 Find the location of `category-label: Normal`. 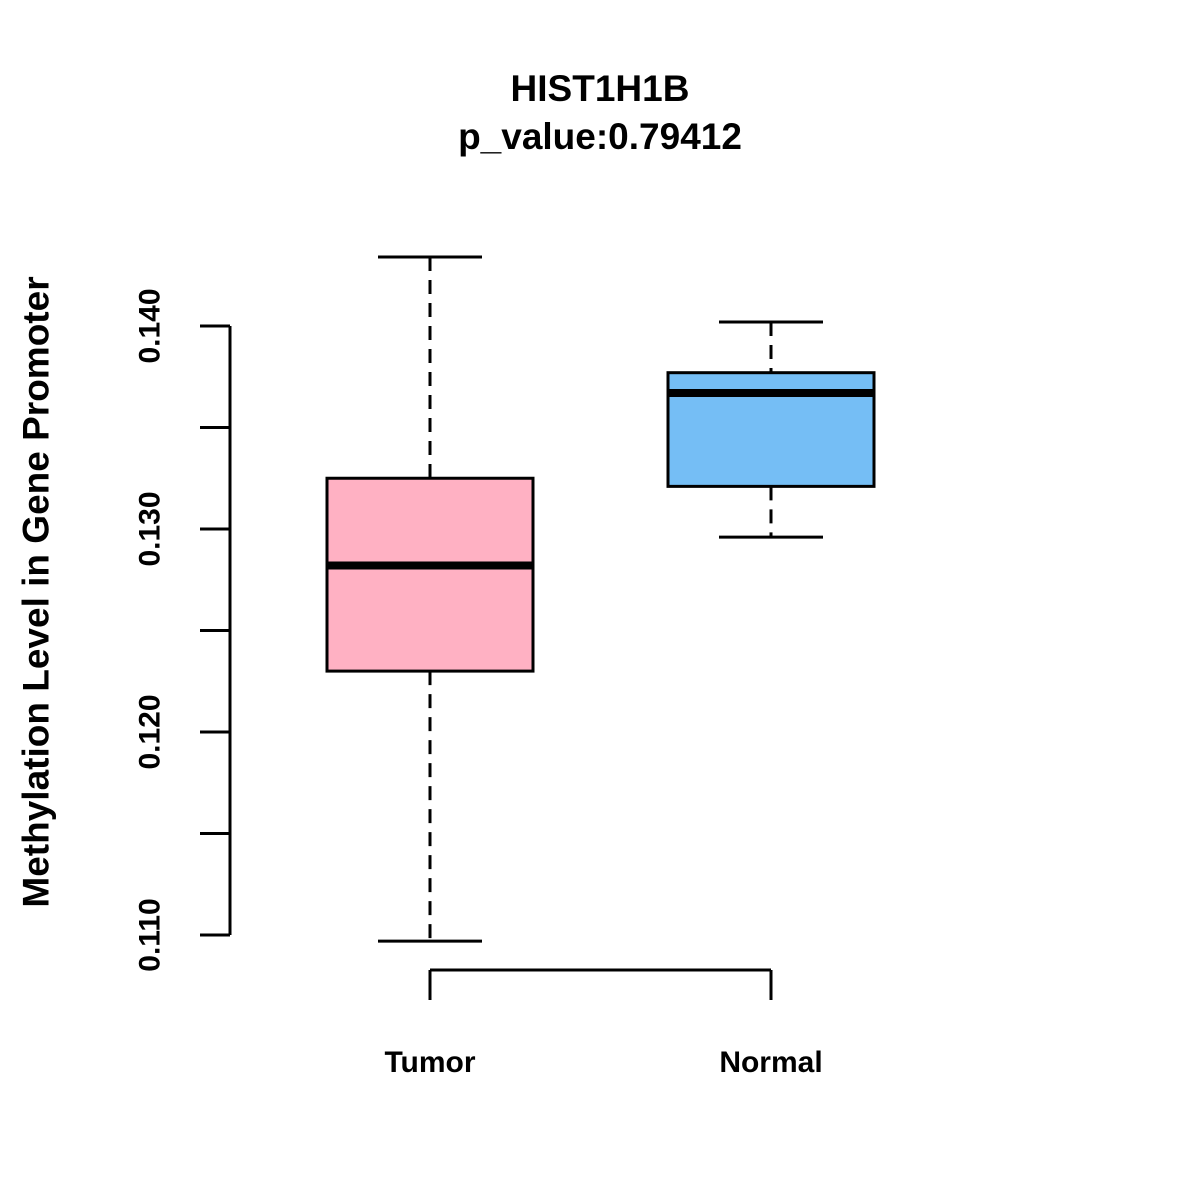

category-label: Normal is located at coordinates (770, 1062).